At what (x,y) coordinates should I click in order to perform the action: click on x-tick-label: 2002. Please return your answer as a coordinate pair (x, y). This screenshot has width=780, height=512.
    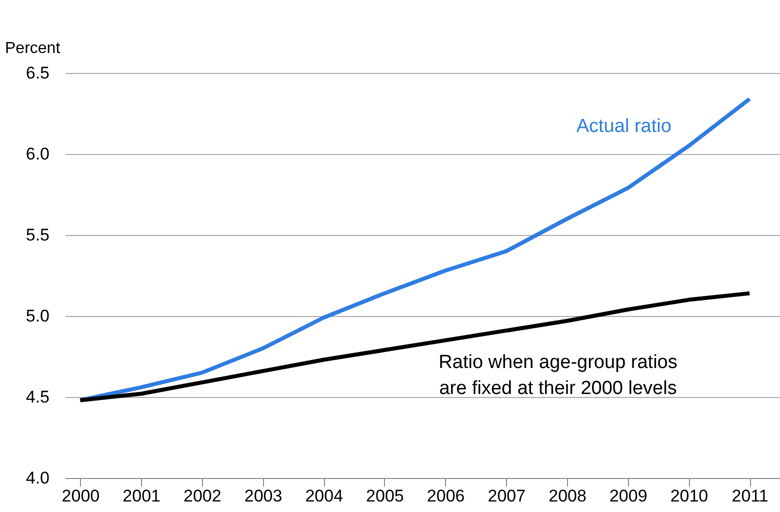
    Looking at the image, I should click on (203, 496).